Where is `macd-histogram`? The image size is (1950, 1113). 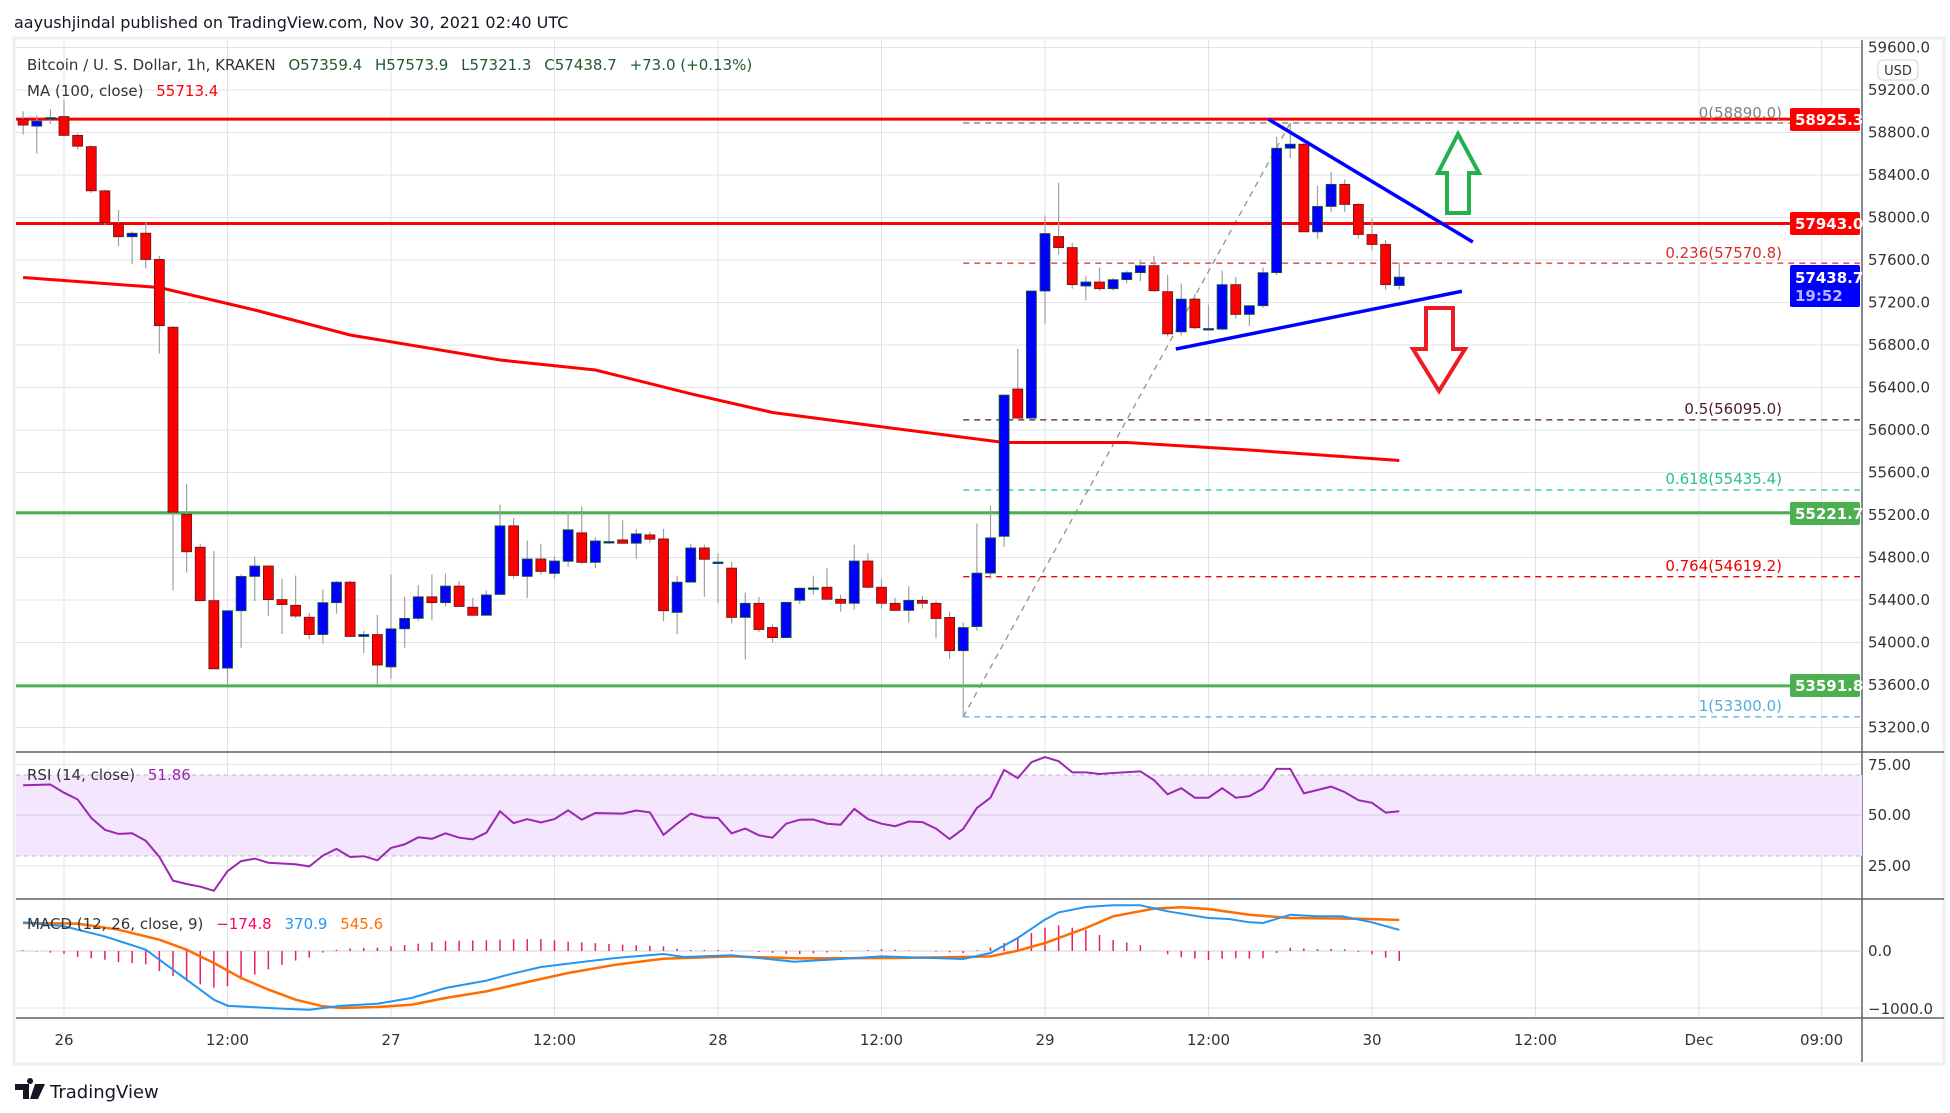
macd-histogram is located at coordinates (711, 956).